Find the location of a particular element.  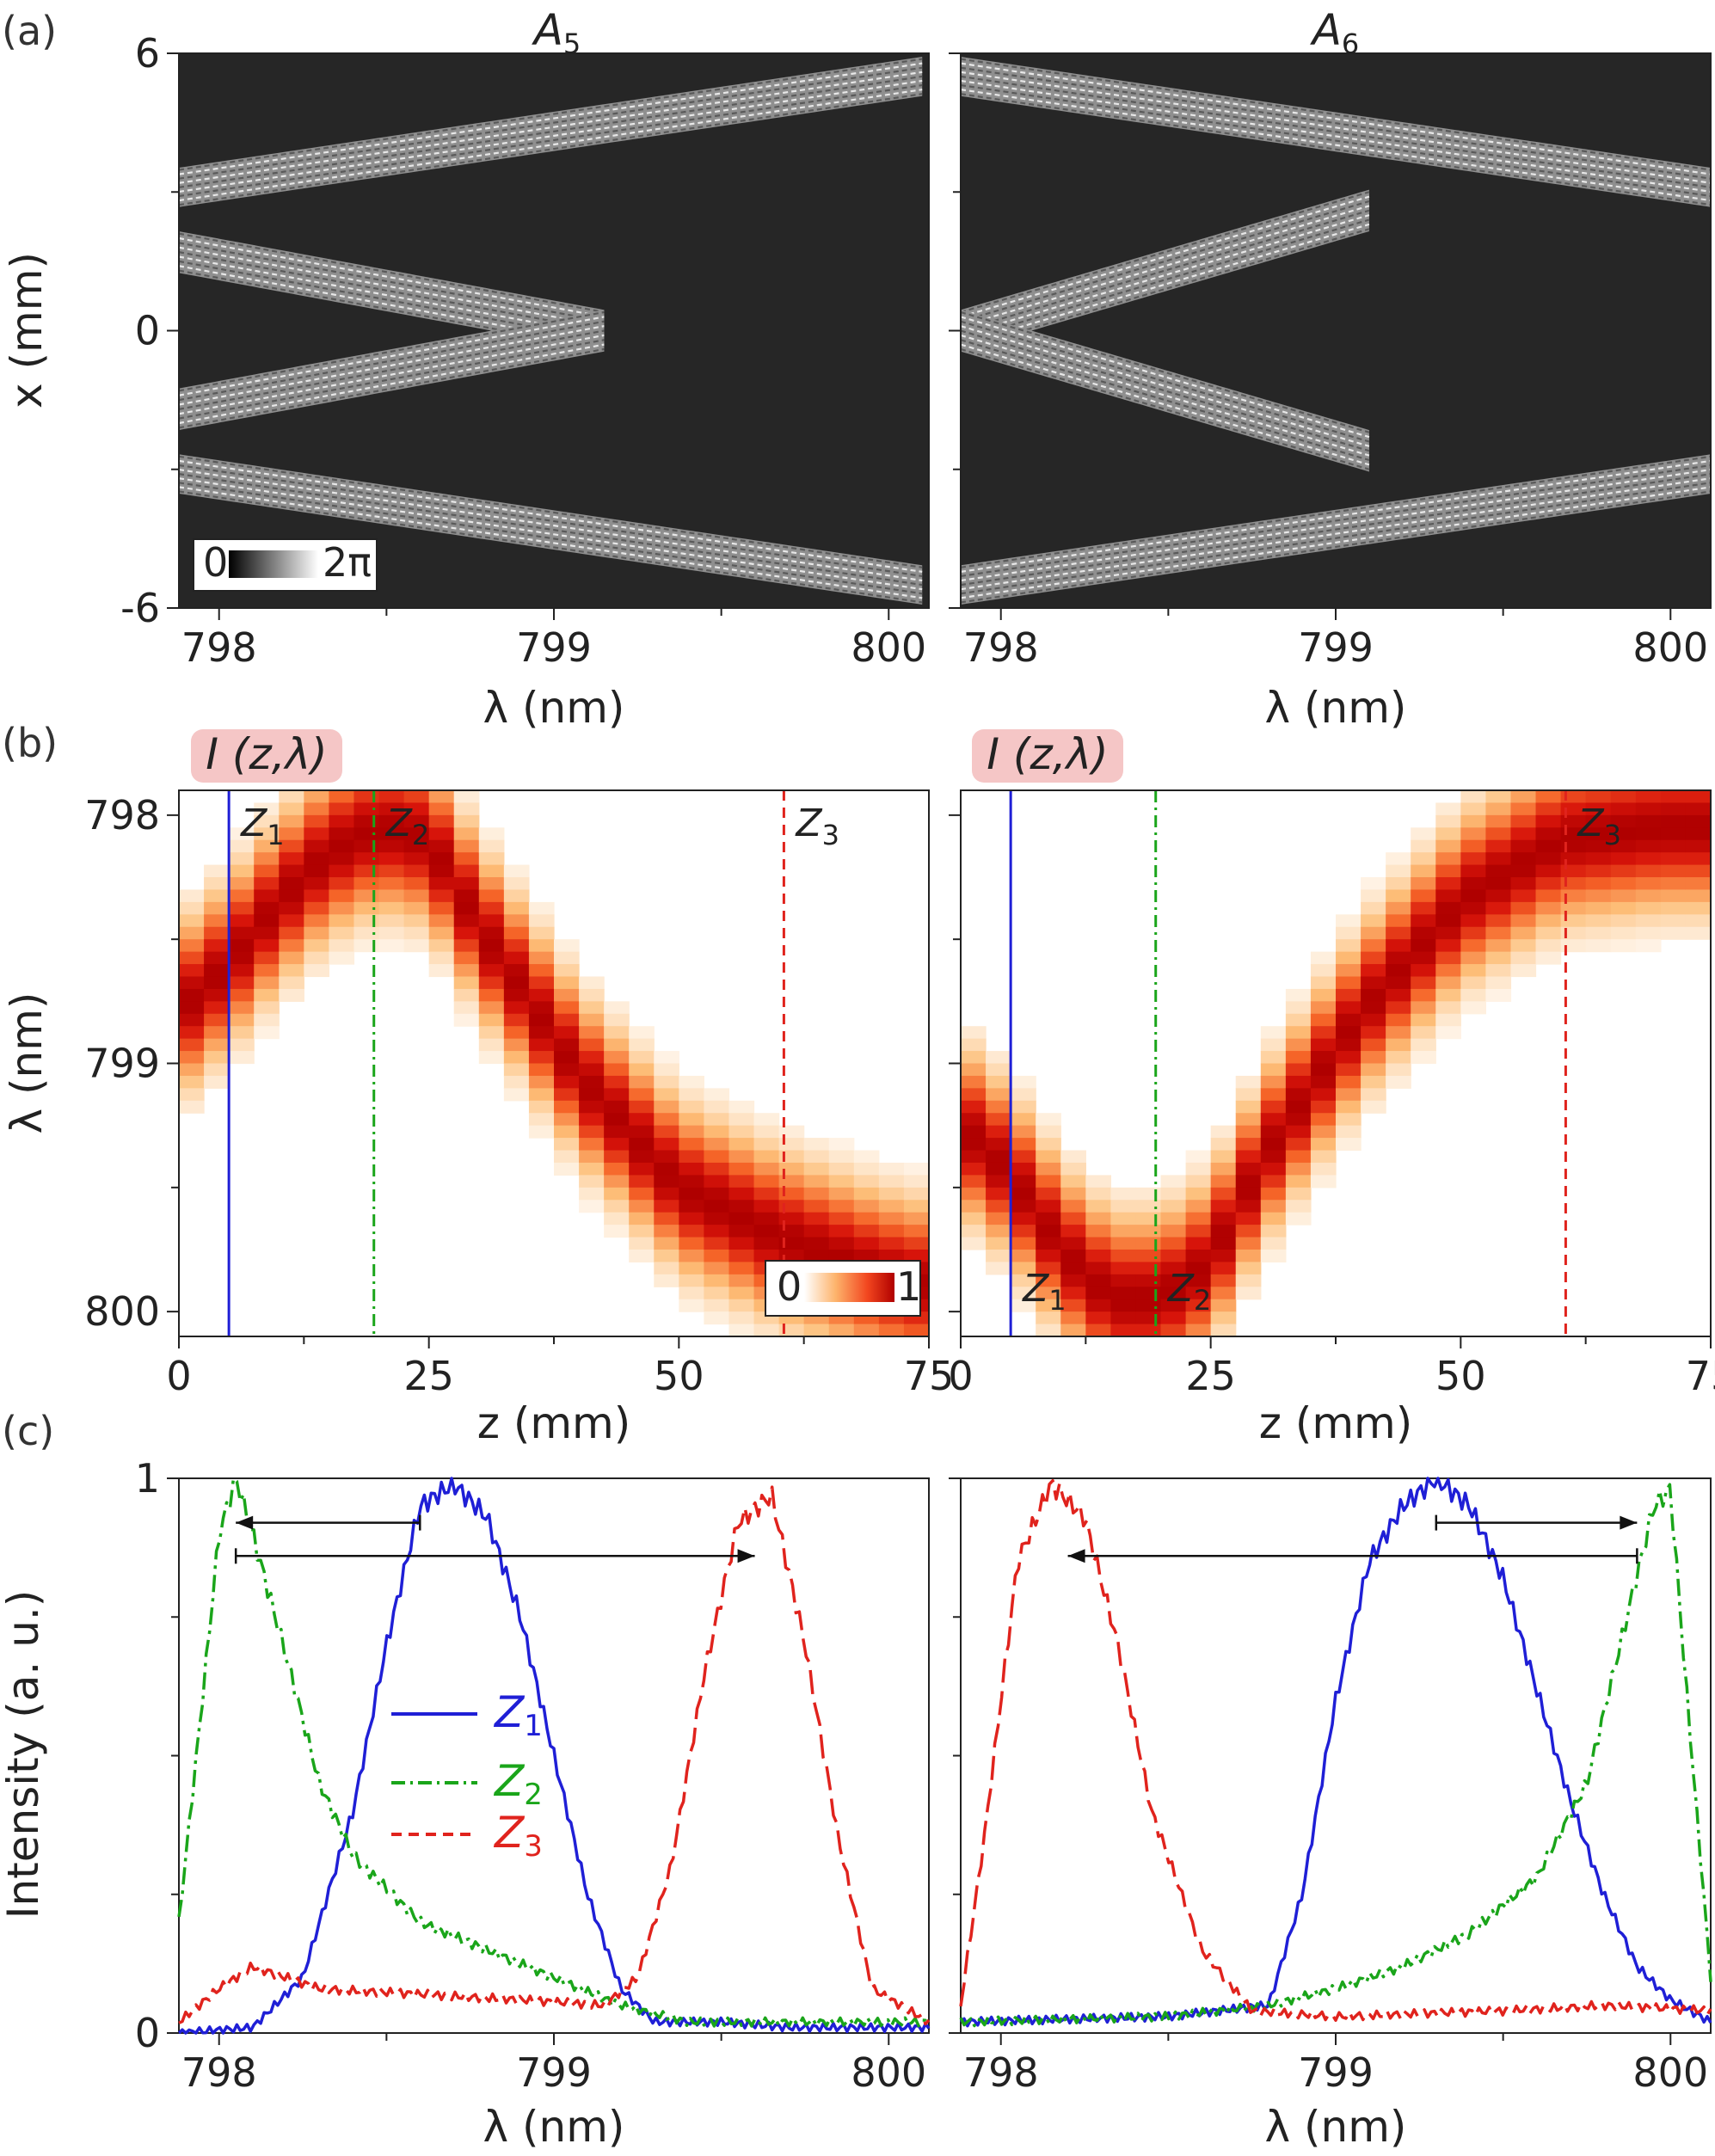

b-colorbar-gradient is located at coordinates (849, 1287).